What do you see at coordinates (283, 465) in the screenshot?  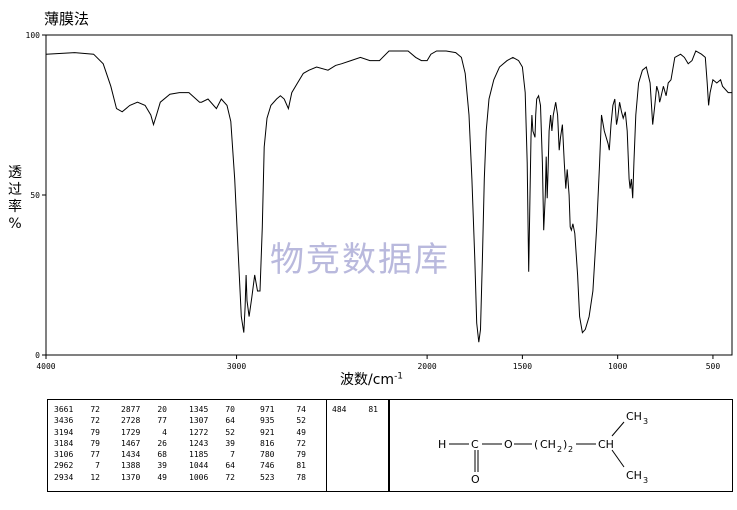 I see `peak-table-row: 746 81` at bounding box center [283, 465].